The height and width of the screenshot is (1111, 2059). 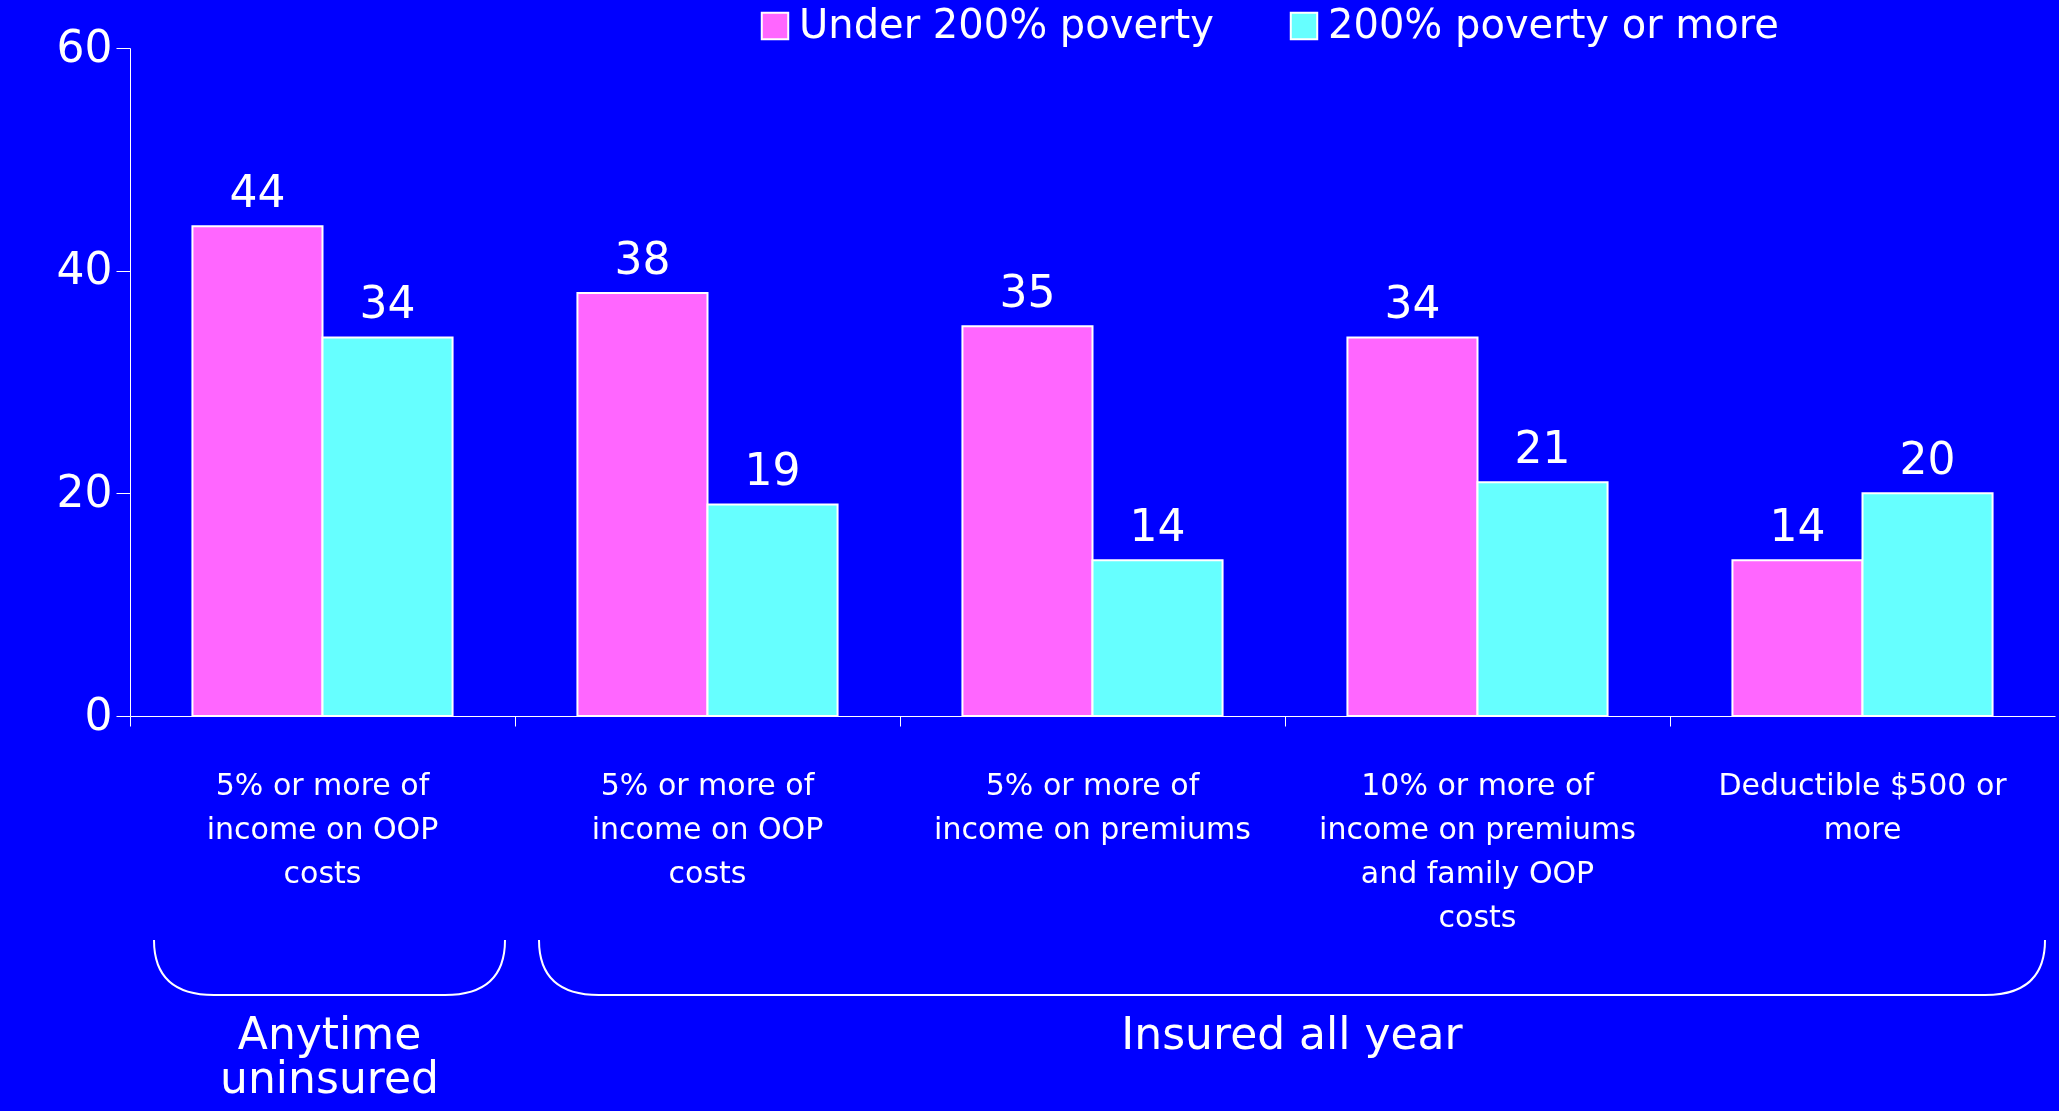 I want to click on y-tick-label: 60, so click(x=84, y=46).